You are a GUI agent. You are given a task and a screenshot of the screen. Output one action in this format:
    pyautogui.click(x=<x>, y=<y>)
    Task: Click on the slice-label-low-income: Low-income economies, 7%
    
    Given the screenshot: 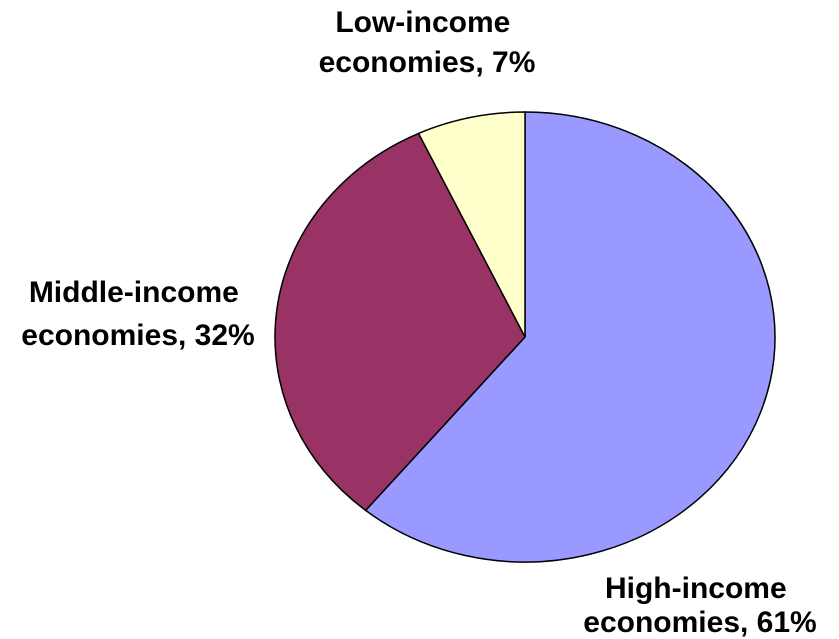 What is the action you would take?
    pyautogui.click(x=427, y=42)
    